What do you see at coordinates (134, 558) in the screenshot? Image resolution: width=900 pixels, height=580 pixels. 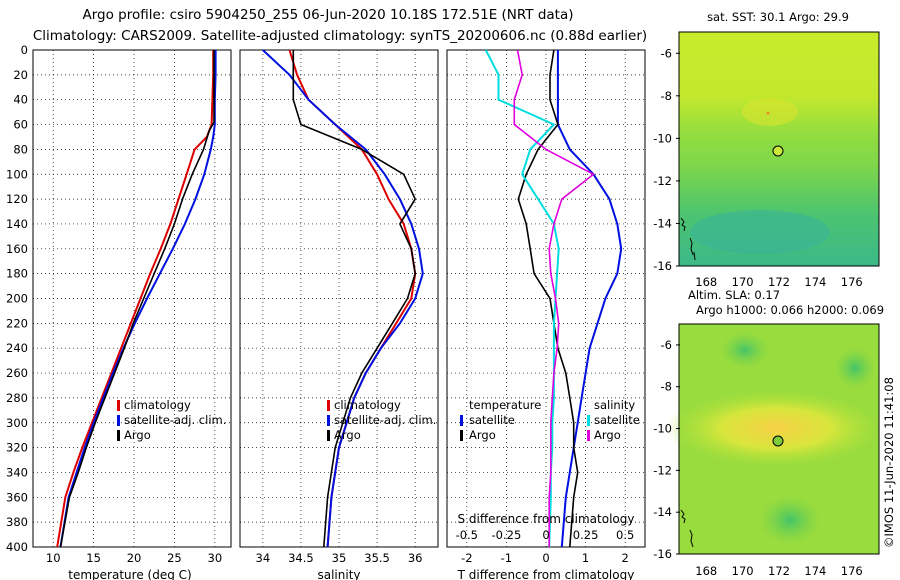 I see `temperature-xticks: 10 15 20 25 30` at bounding box center [134, 558].